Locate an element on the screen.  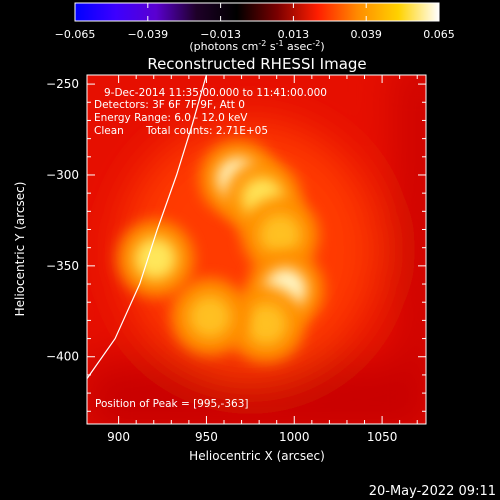
x-tick-label: 1050 is located at coordinates (382, 437).